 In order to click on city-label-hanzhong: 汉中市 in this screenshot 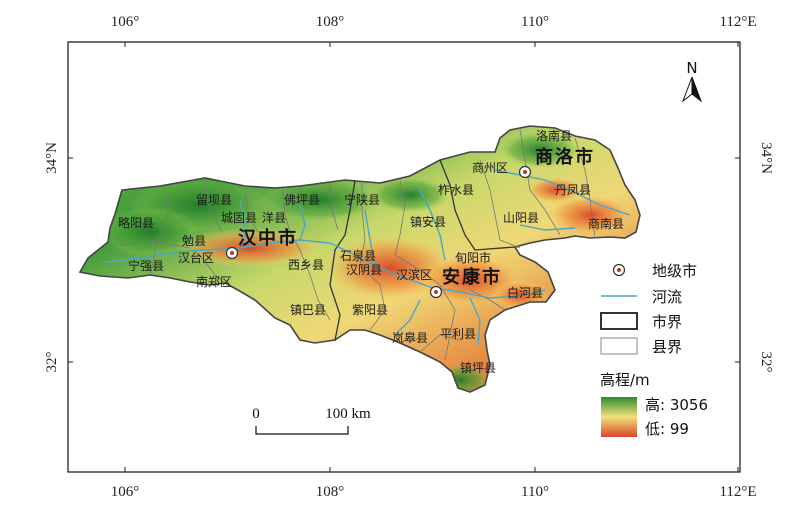, I will do `click(268, 238)`.